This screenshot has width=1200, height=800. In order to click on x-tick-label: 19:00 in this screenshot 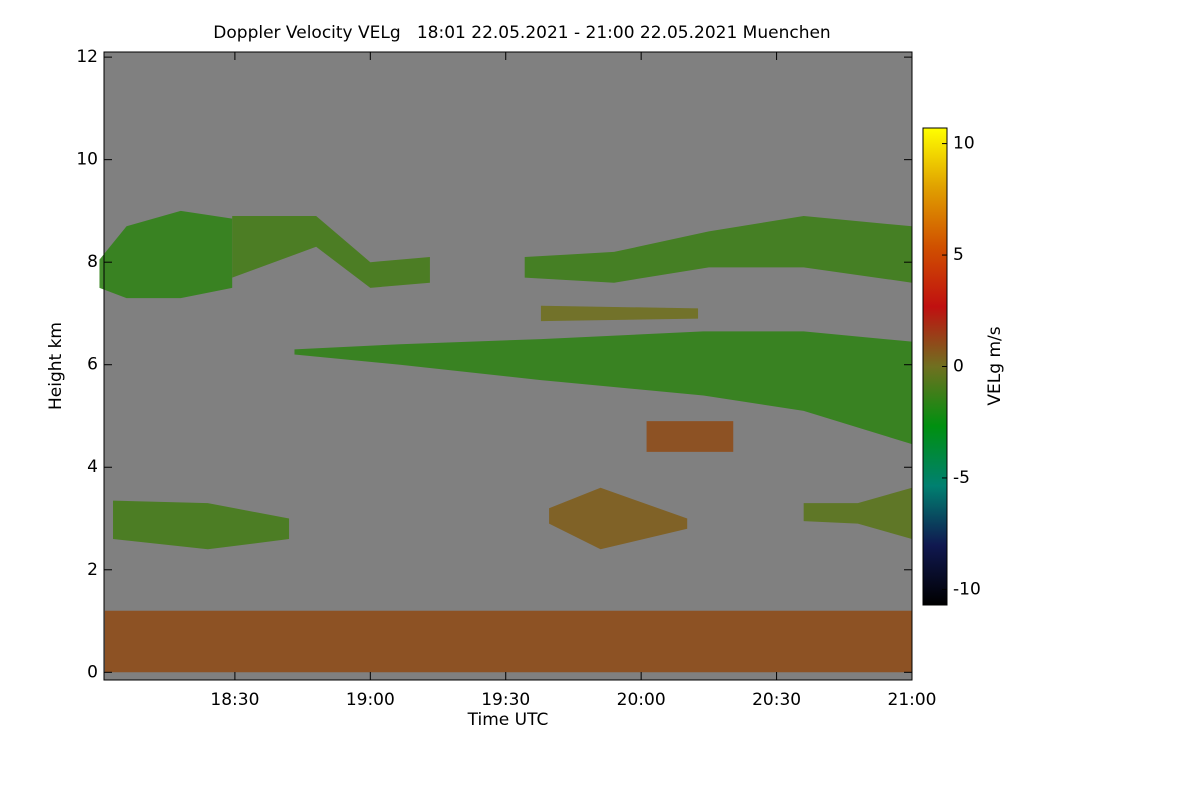, I will do `click(370, 700)`.